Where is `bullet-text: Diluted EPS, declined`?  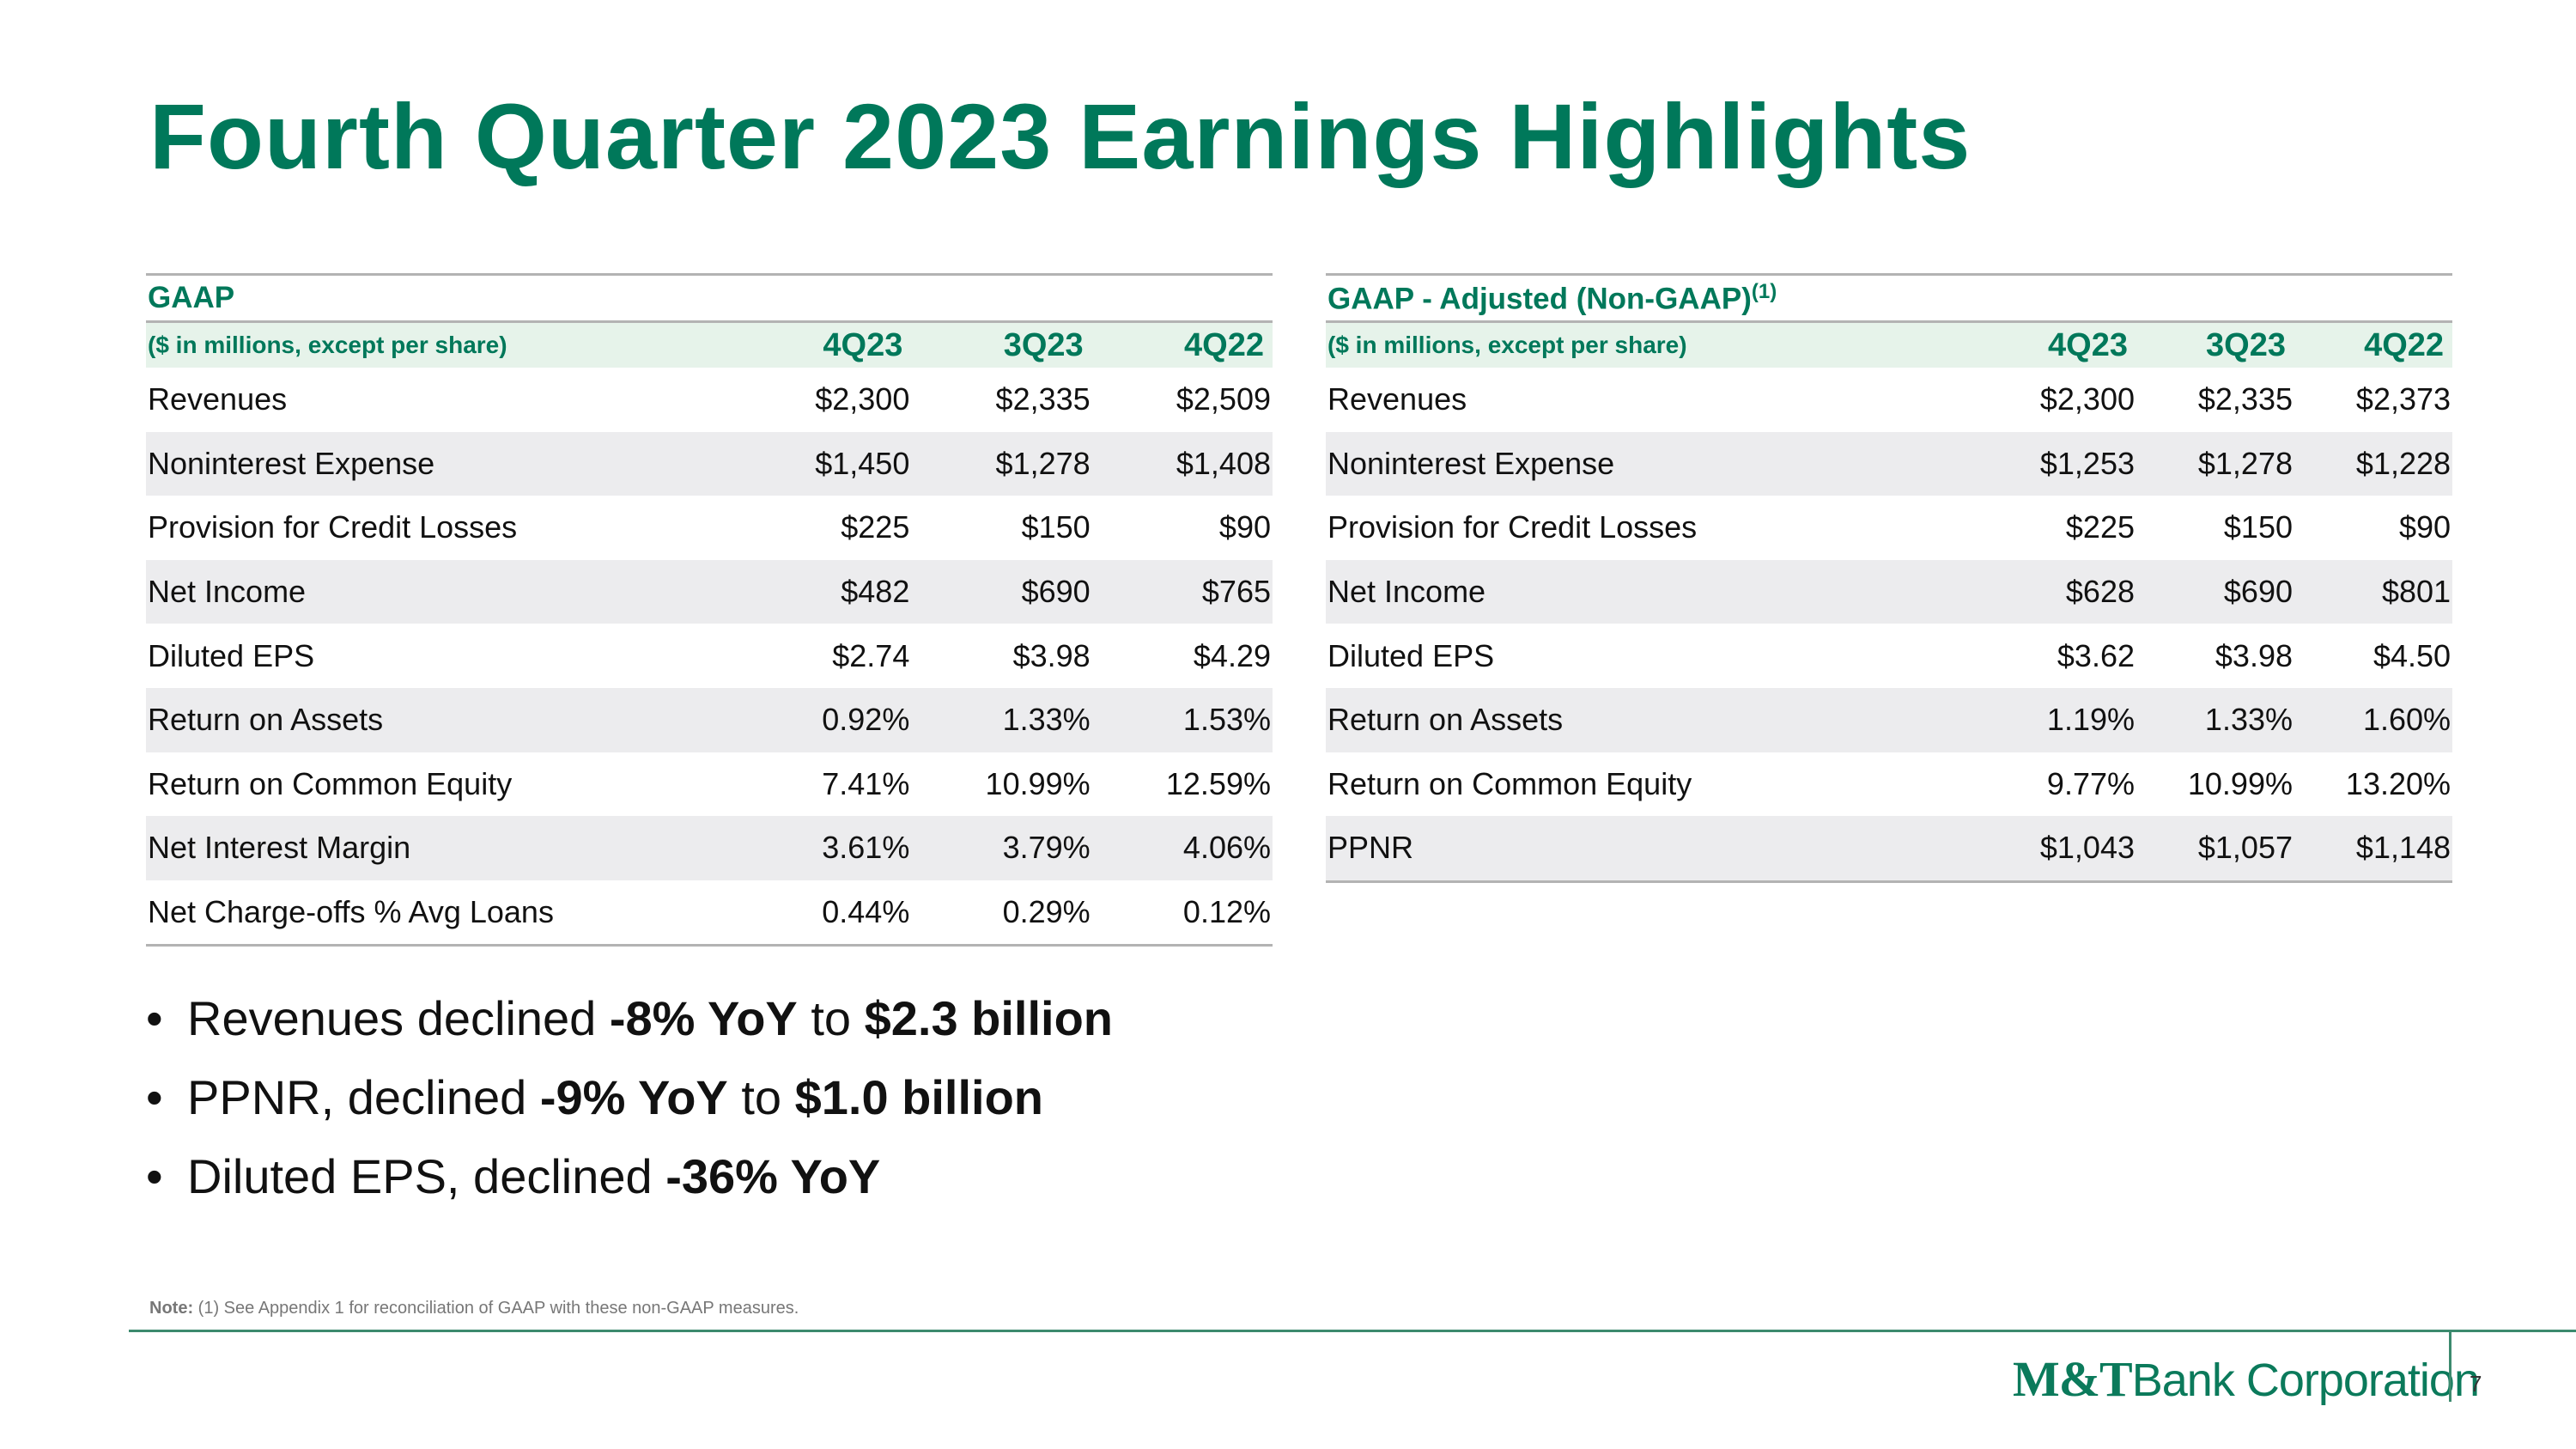
bullet-text: Diluted EPS, declined is located at coordinates (426, 1176).